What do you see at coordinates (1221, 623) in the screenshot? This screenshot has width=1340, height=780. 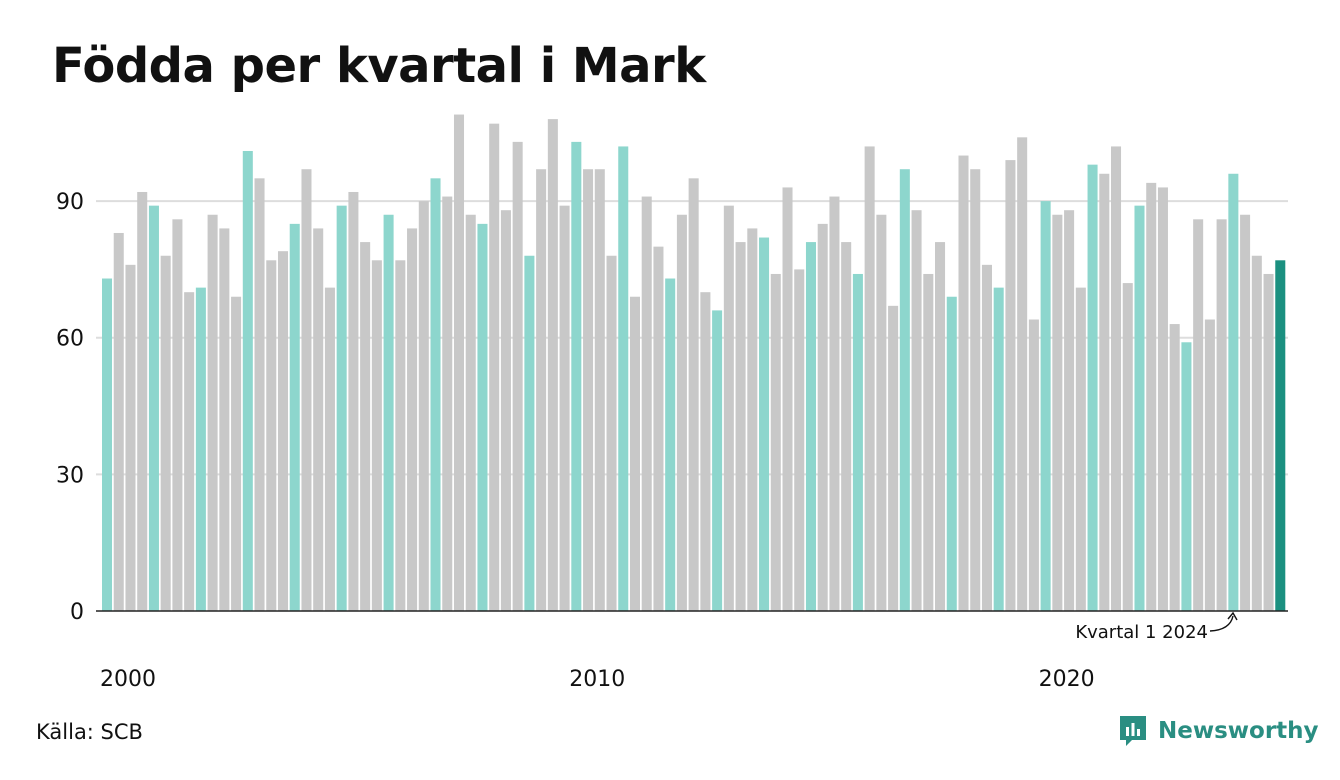 I see `annotation-arrow` at bounding box center [1221, 623].